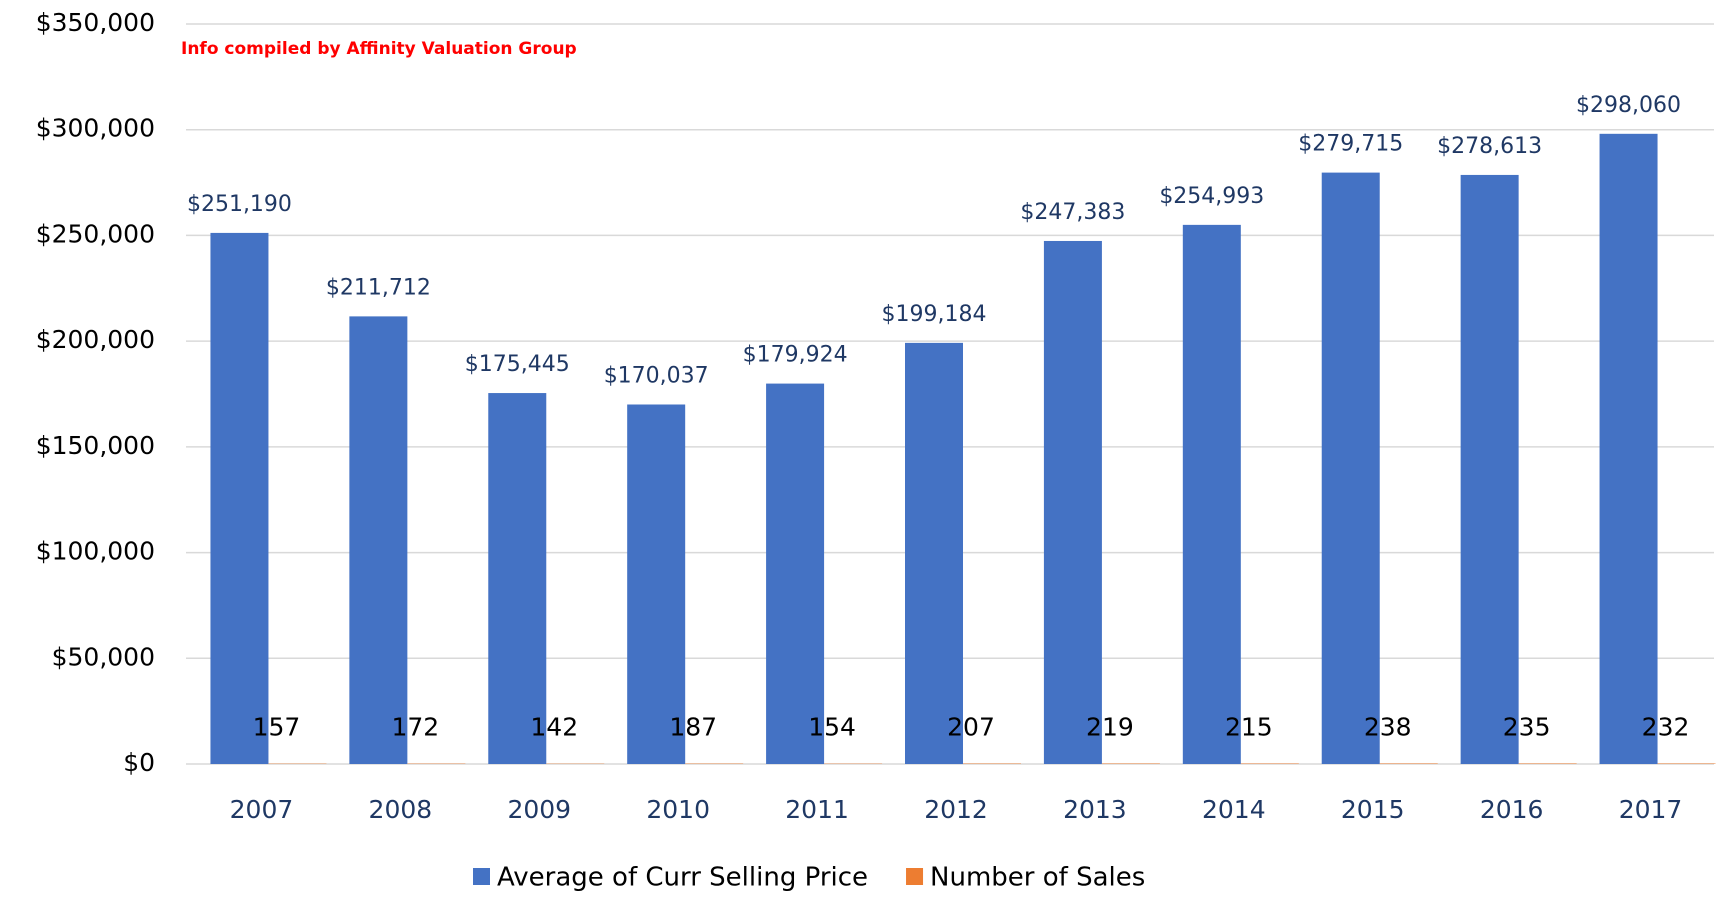  What do you see at coordinates (416, 727) in the screenshot?
I see `data-label: 172` at bounding box center [416, 727].